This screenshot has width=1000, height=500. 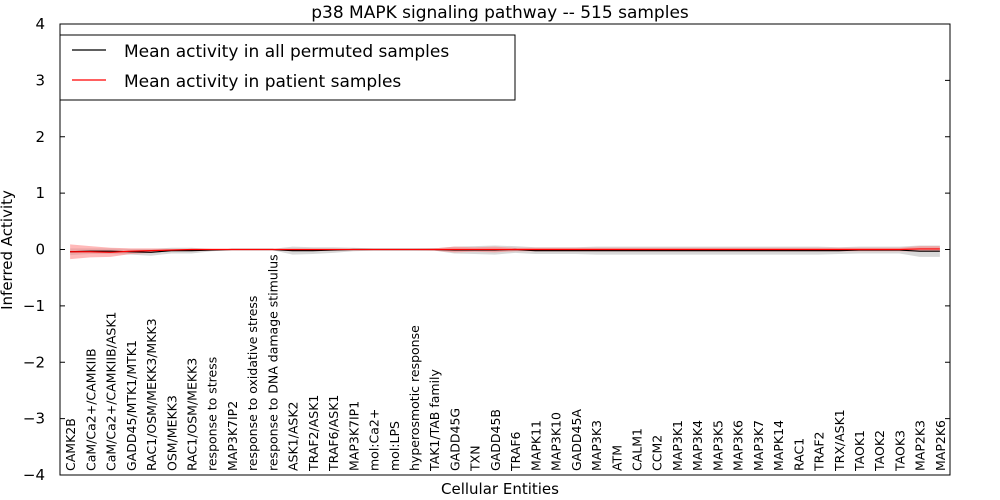 I want to click on x-tick-label: OSM/MEKK3, so click(x=171, y=433).